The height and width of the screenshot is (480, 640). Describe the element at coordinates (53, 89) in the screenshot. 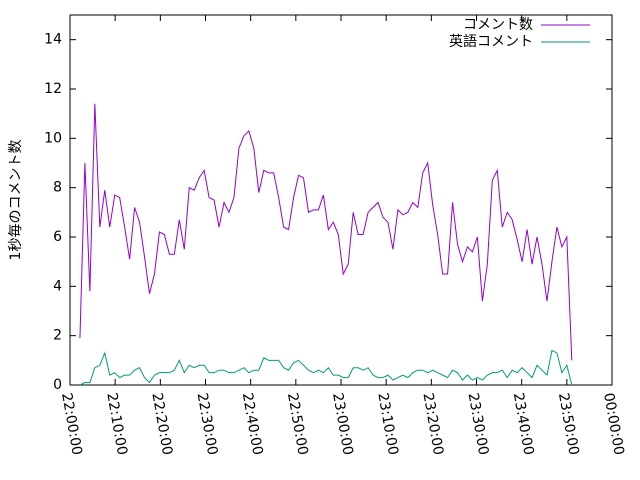

I see `y-tick-label: 12` at that location.